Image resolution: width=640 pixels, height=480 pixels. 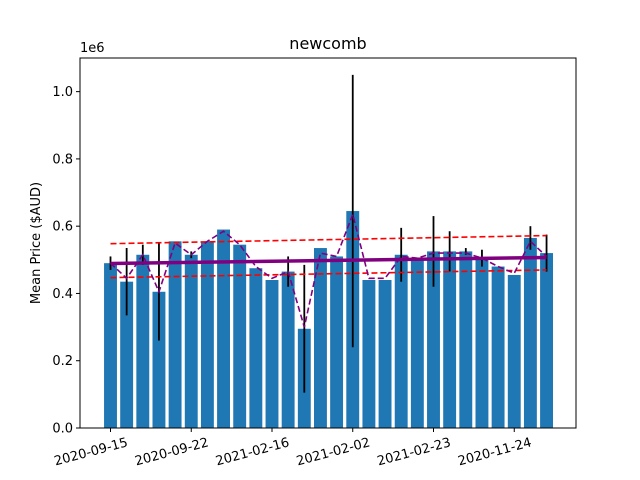 What do you see at coordinates (62, 361) in the screenshot?
I see `y-tick-label-1: 0.2` at bounding box center [62, 361].